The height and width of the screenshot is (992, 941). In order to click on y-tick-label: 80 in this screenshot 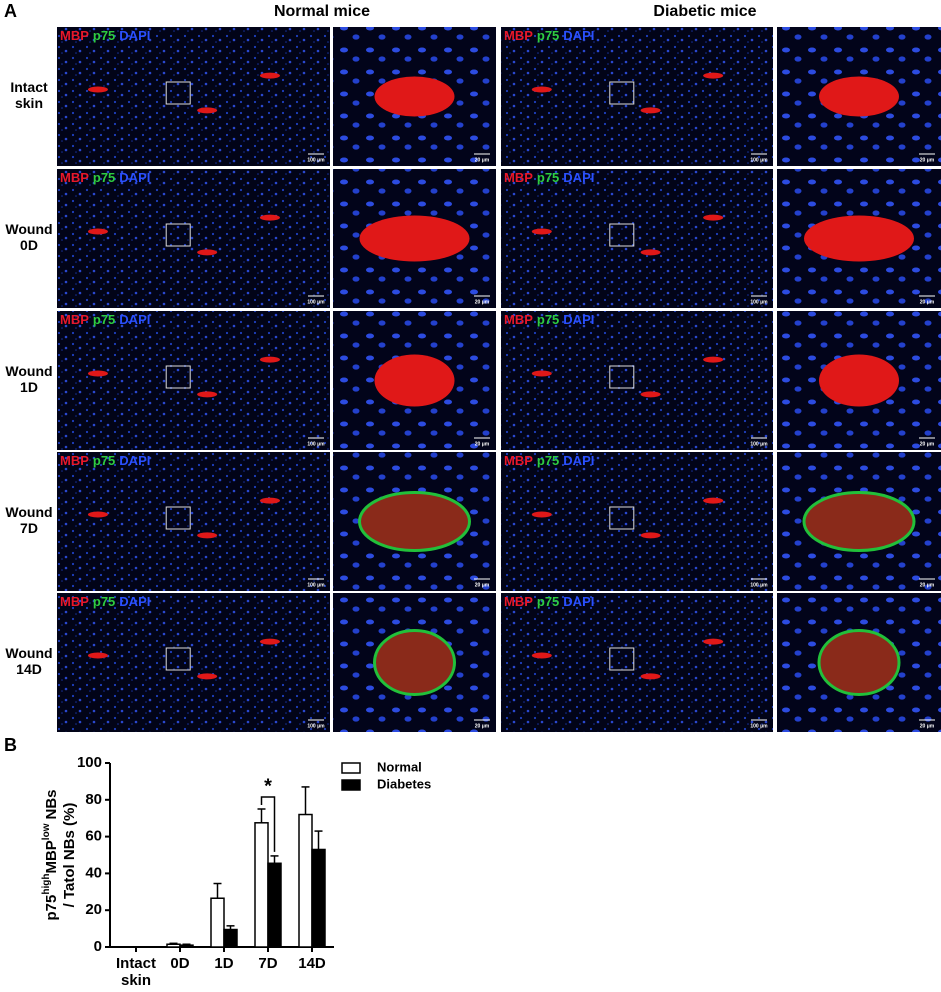, I will do `click(93, 799)`.